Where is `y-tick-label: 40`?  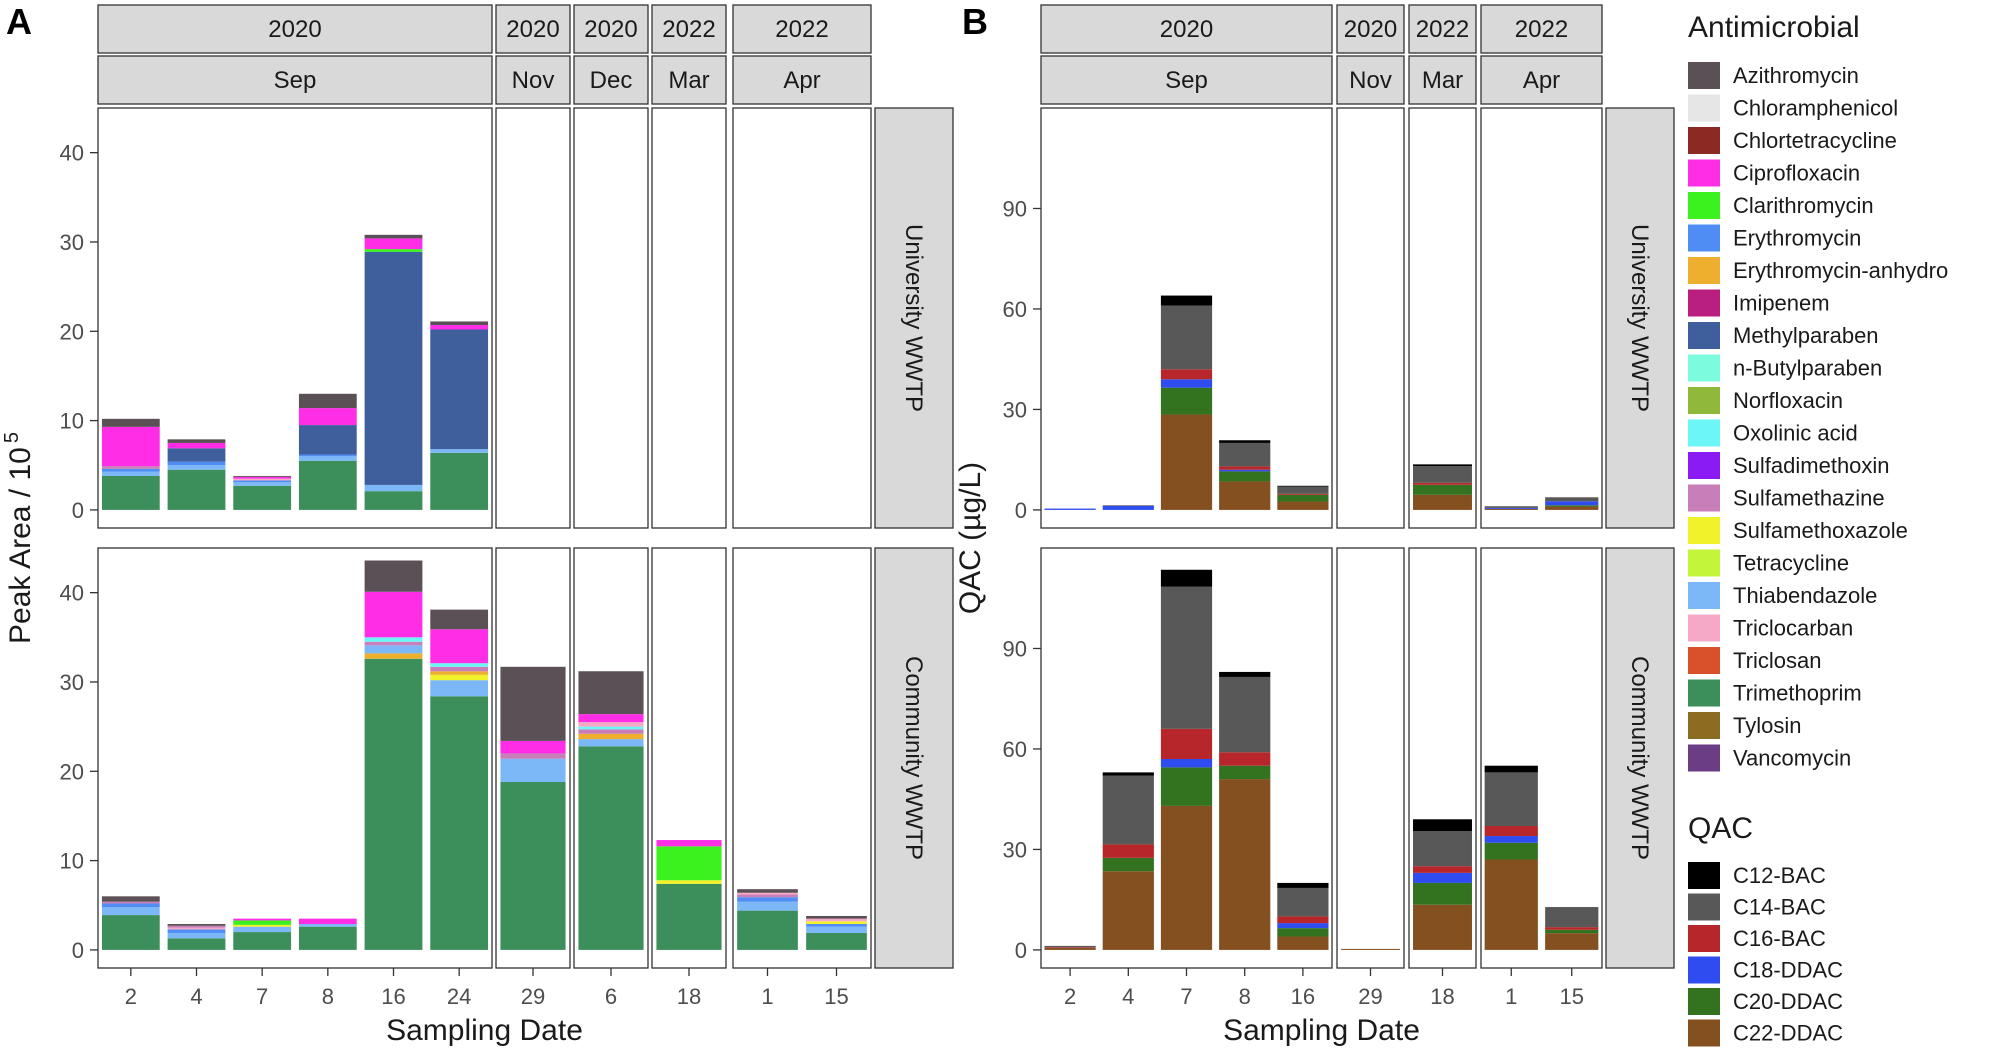
y-tick-label: 40 is located at coordinates (72, 153).